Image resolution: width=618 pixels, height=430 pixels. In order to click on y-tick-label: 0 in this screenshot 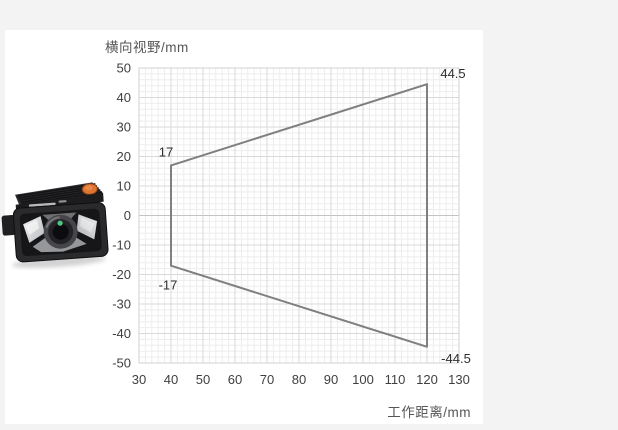, I will do `click(127, 215)`.